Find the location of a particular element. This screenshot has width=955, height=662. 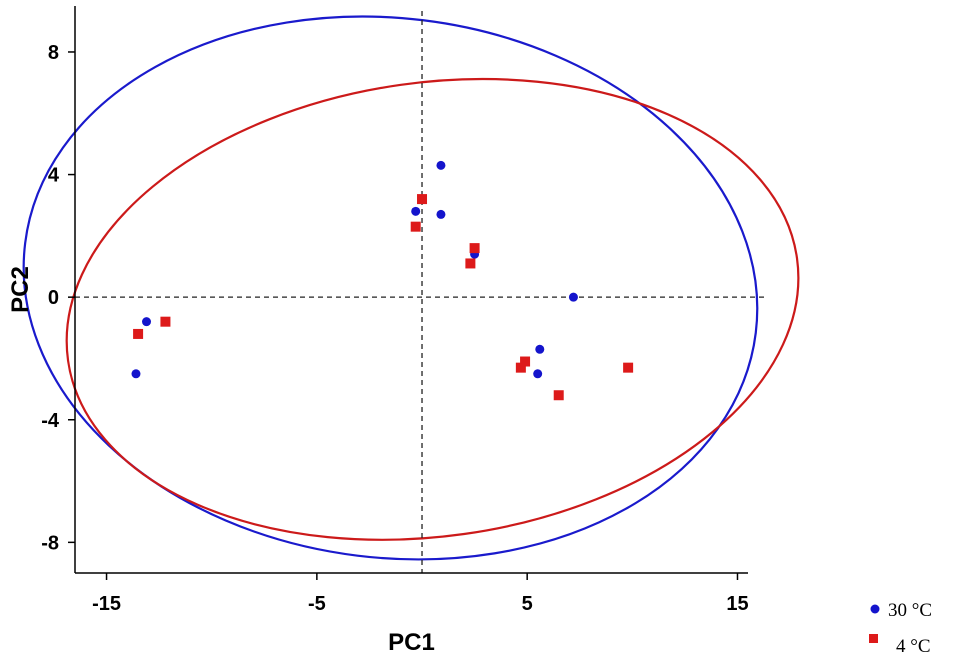

x-tick-label: 5 is located at coordinates (527, 604).